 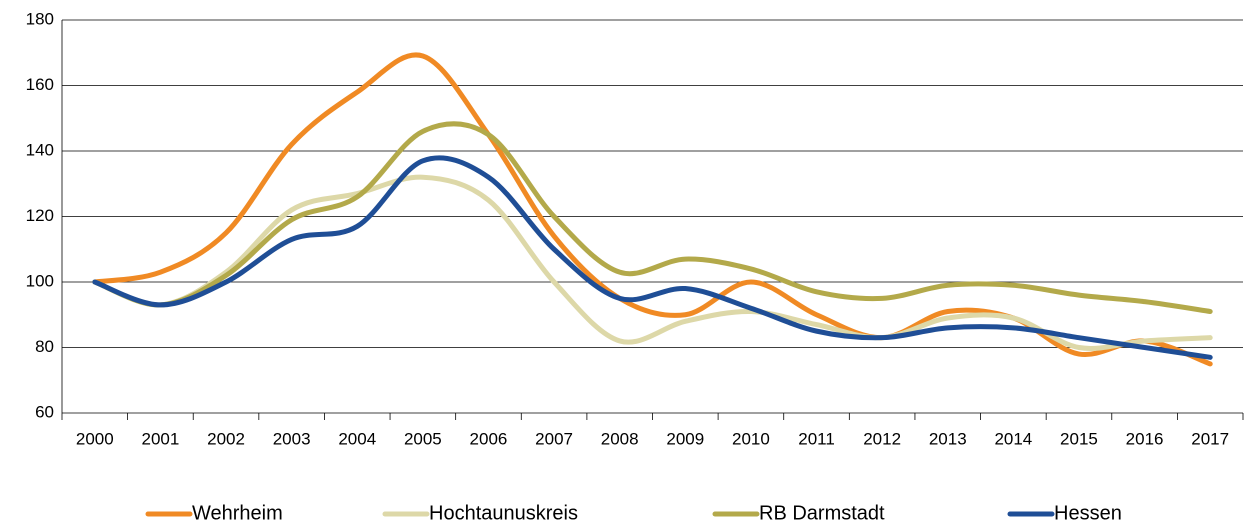 What do you see at coordinates (822, 513) in the screenshot?
I see `legend-label: RB Darmstadt` at bounding box center [822, 513].